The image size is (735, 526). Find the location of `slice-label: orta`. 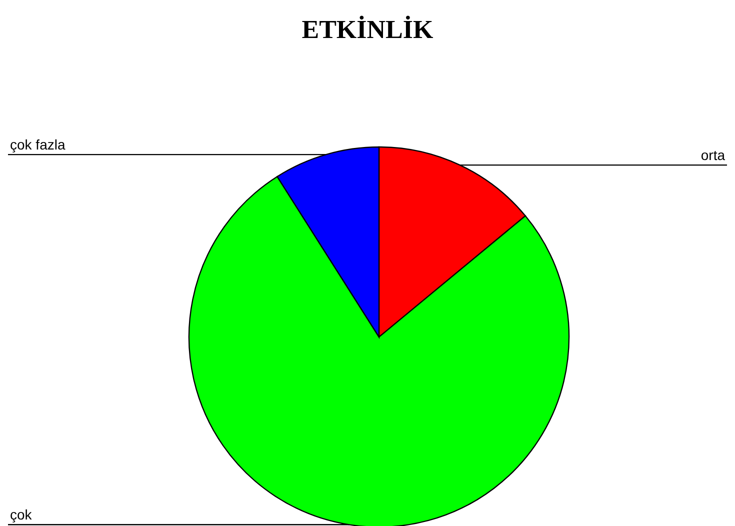

slice-label: orta is located at coordinates (713, 155).